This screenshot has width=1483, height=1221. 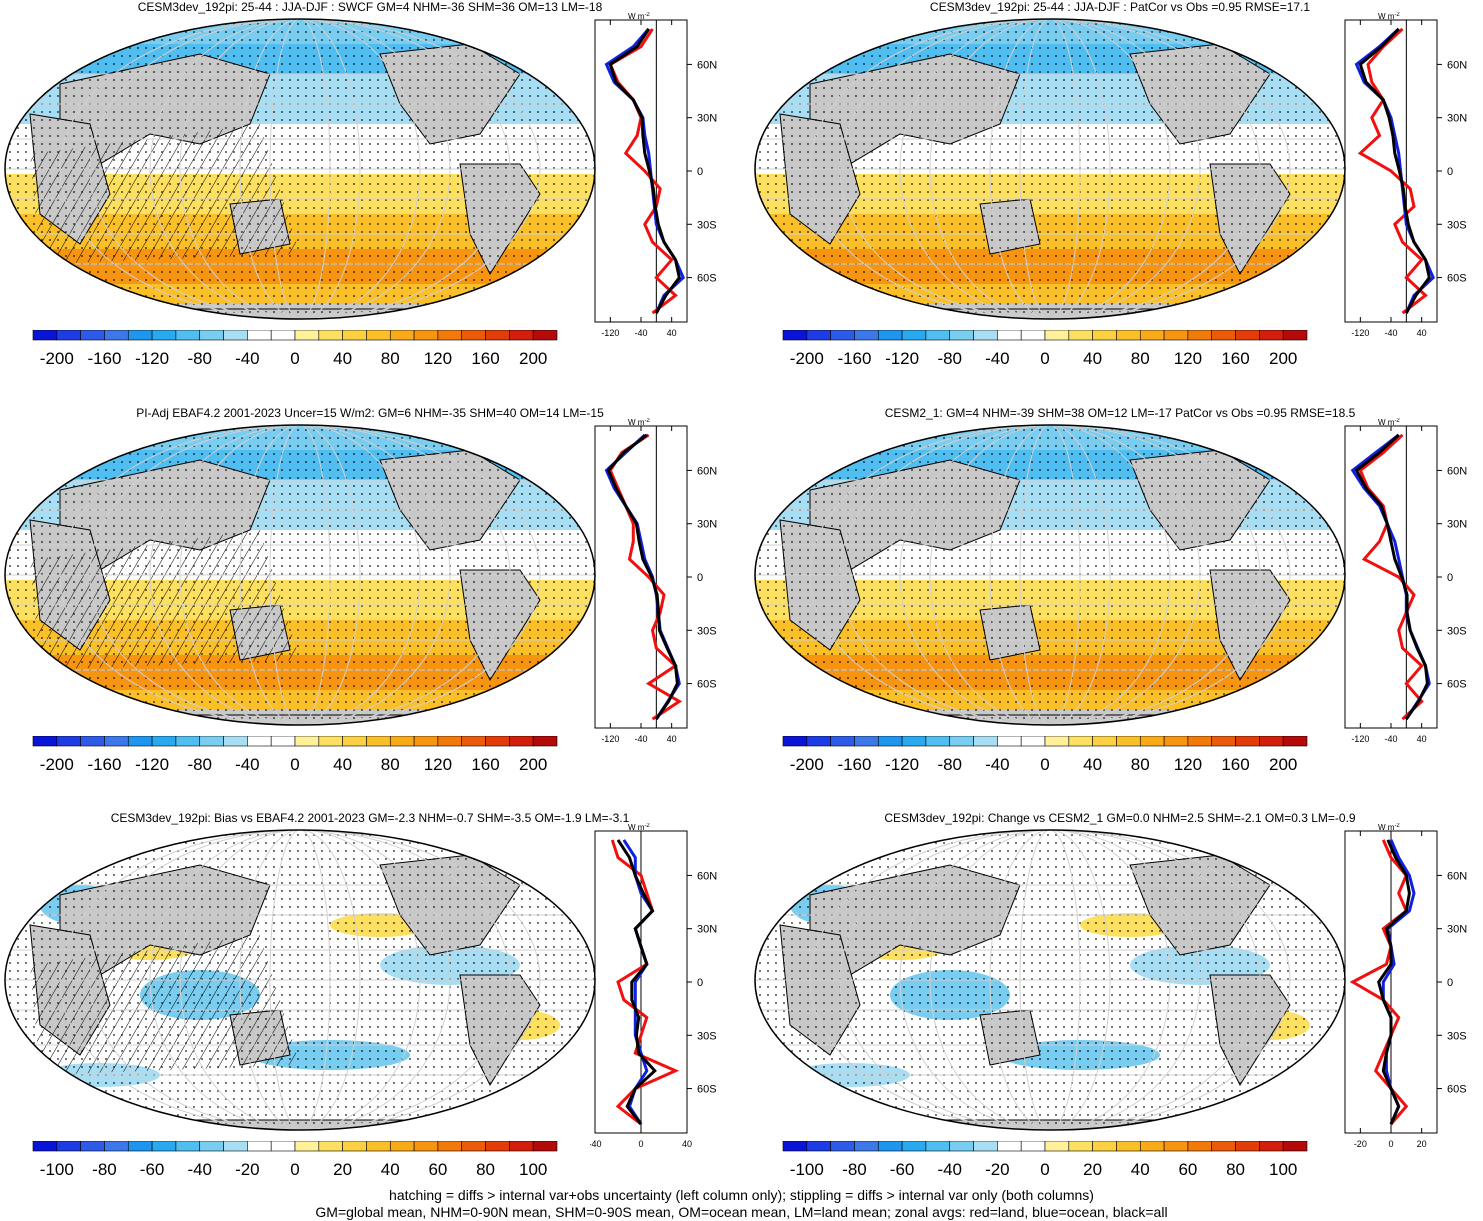 I want to click on colorbar: -200 -160 -120 -80 -40 0 40 80 120 160 200, so click(x=295, y=754).